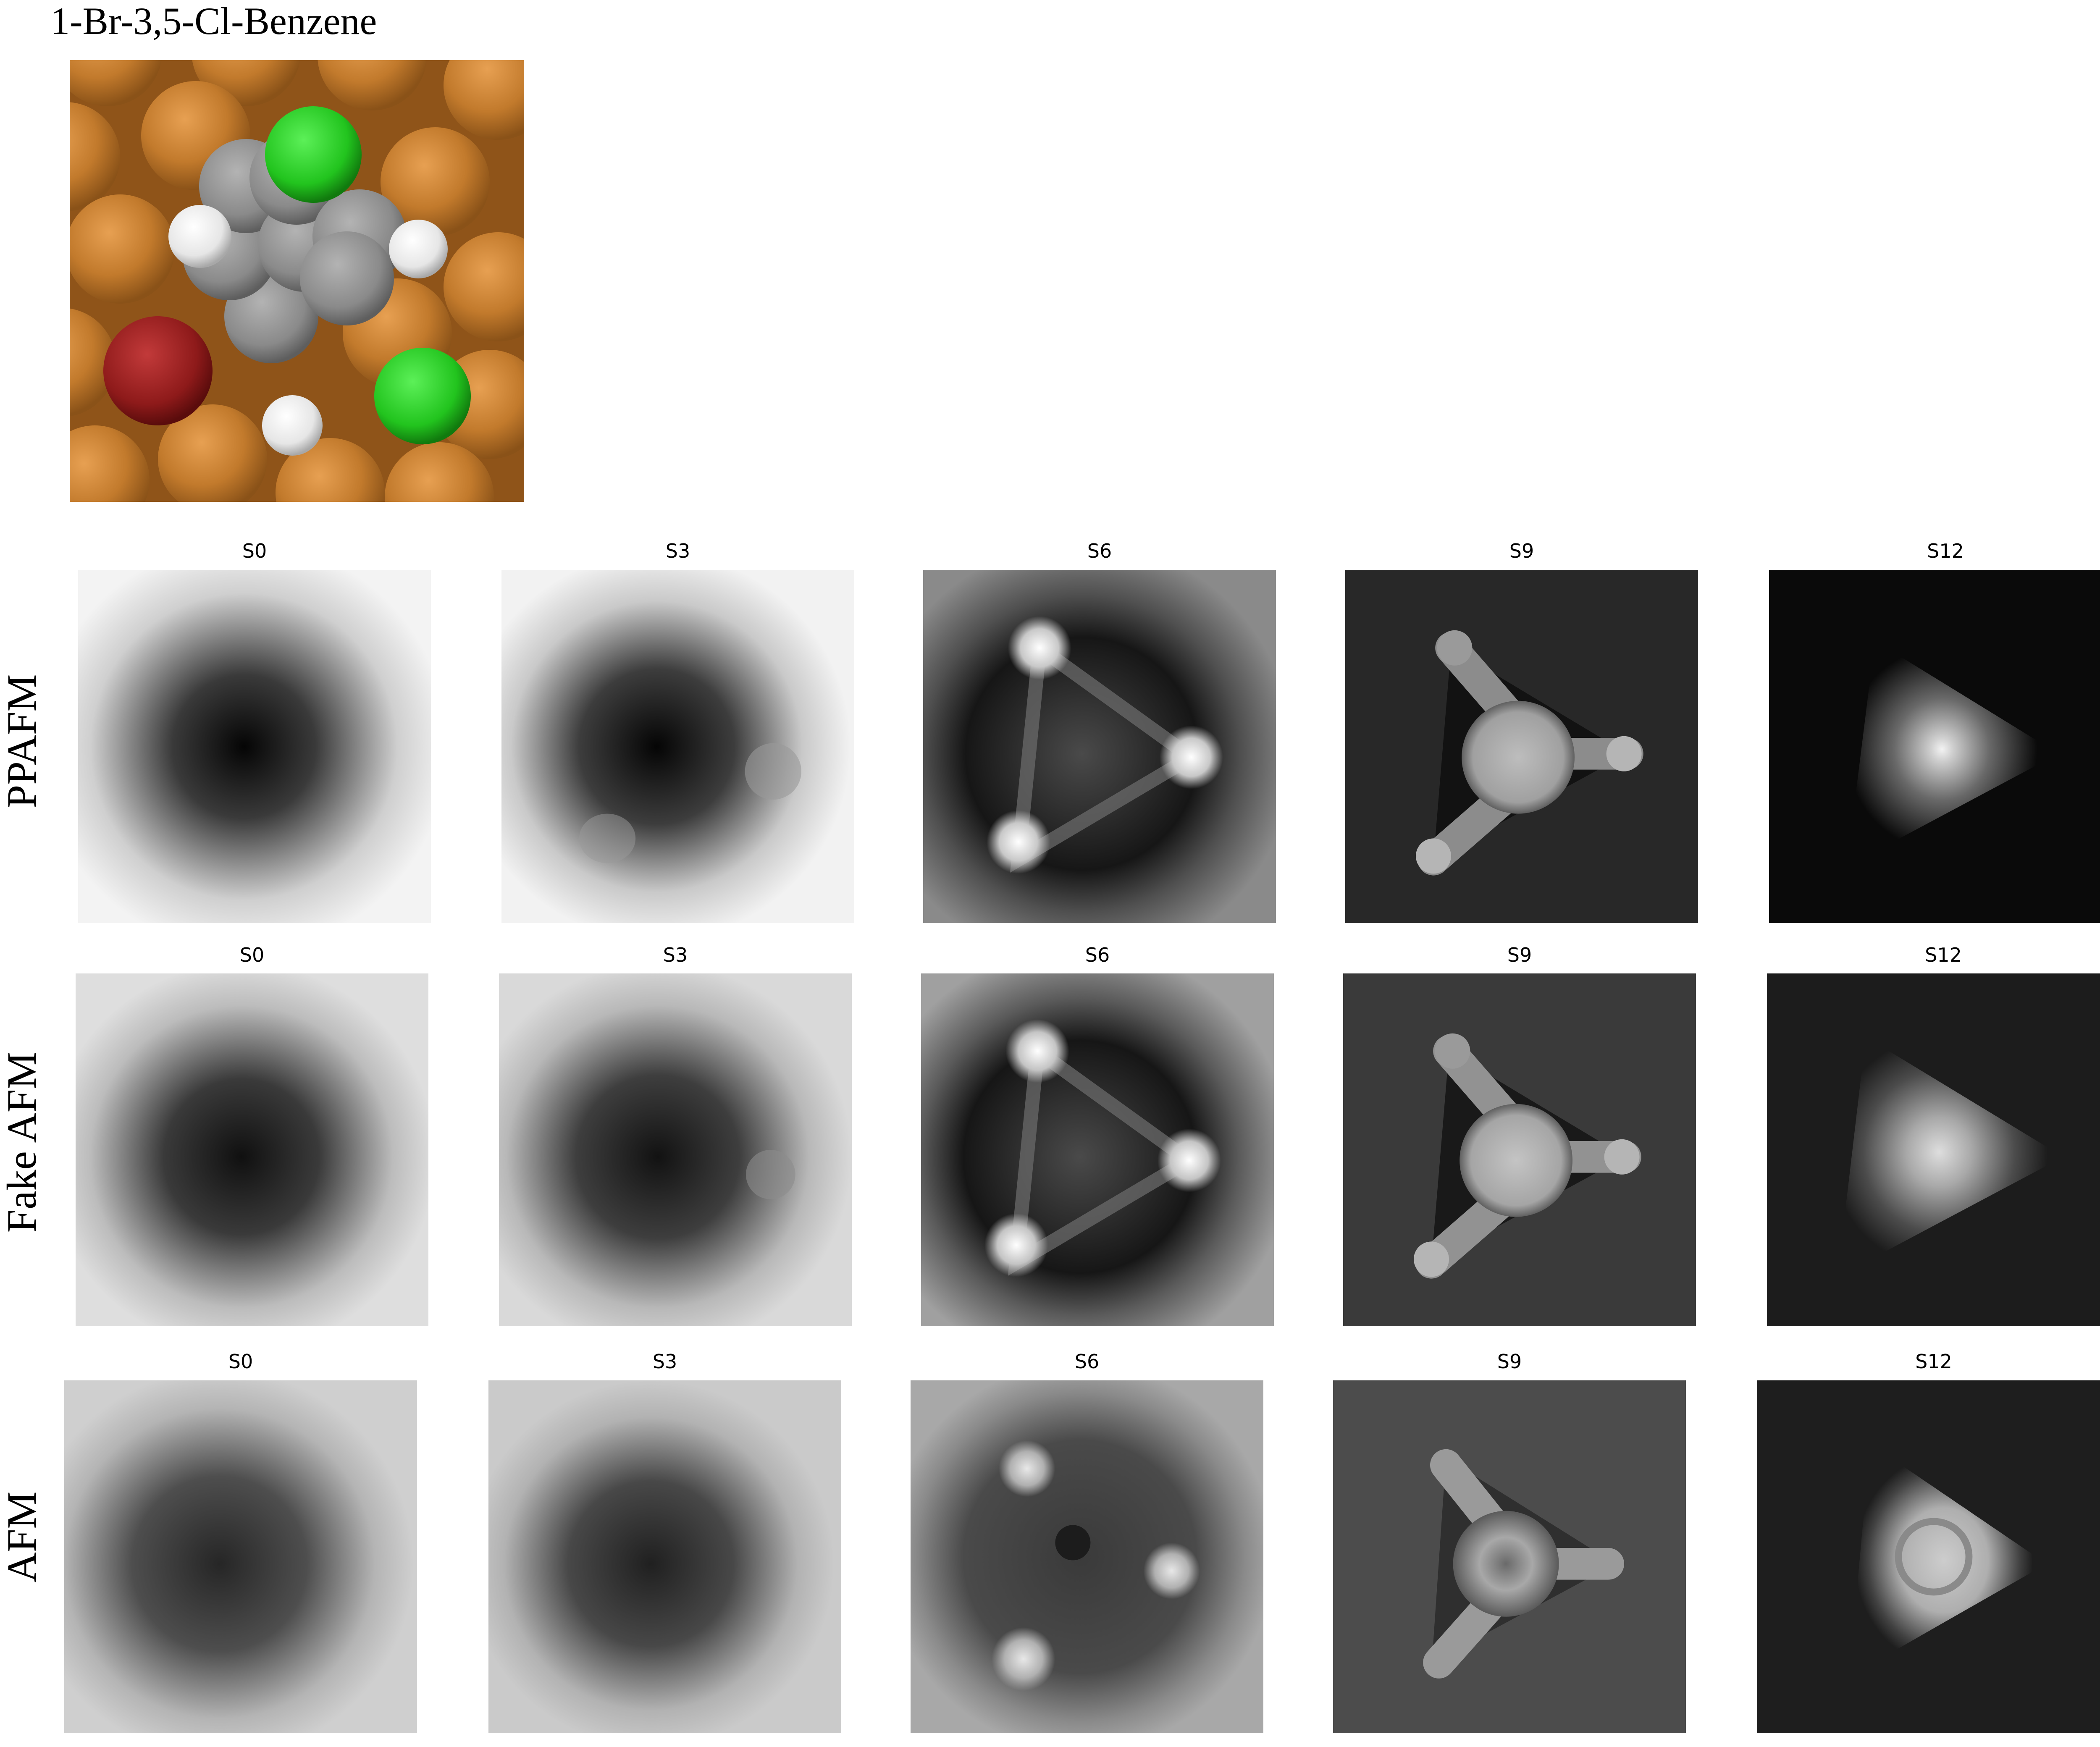  I want to click on afm-s12-image, so click(1928, 1556).